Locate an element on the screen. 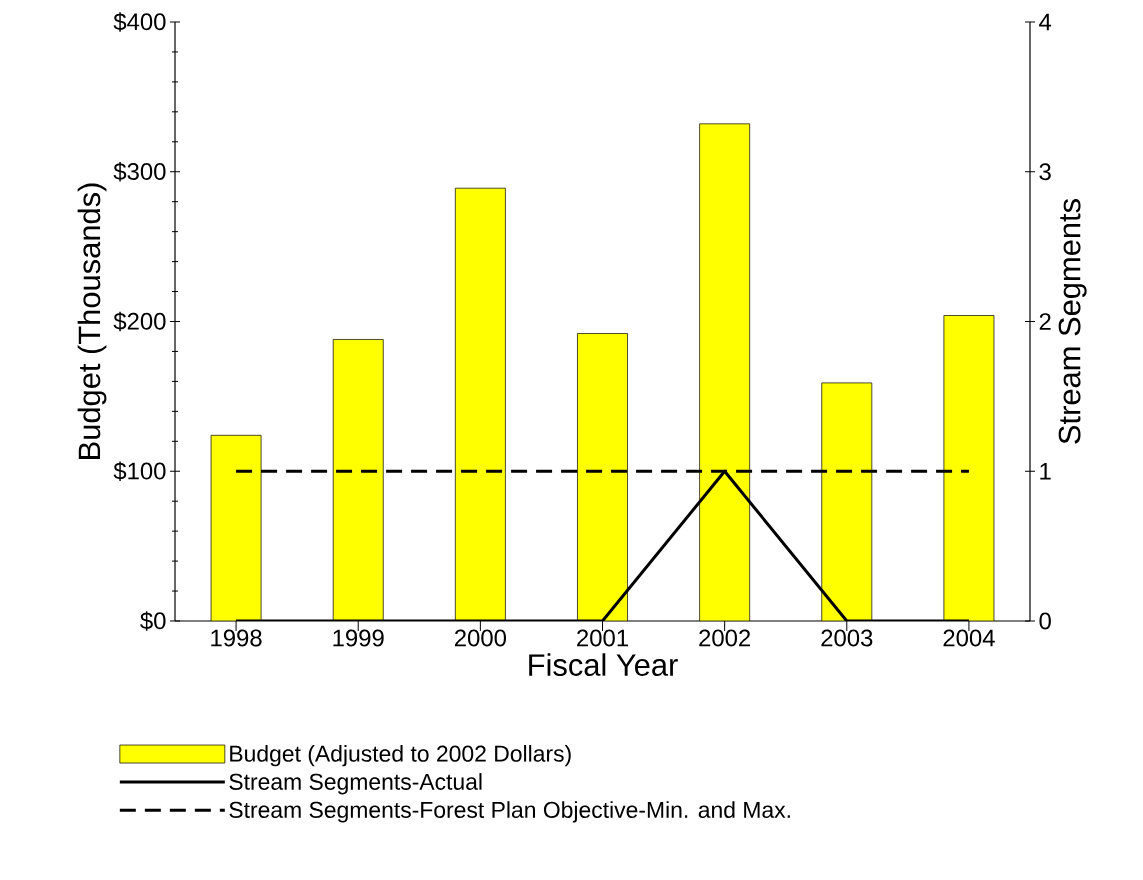 Image resolution: width=1143 pixels, height=880 pixels. y-tick-label: $300 is located at coordinates (139, 172).